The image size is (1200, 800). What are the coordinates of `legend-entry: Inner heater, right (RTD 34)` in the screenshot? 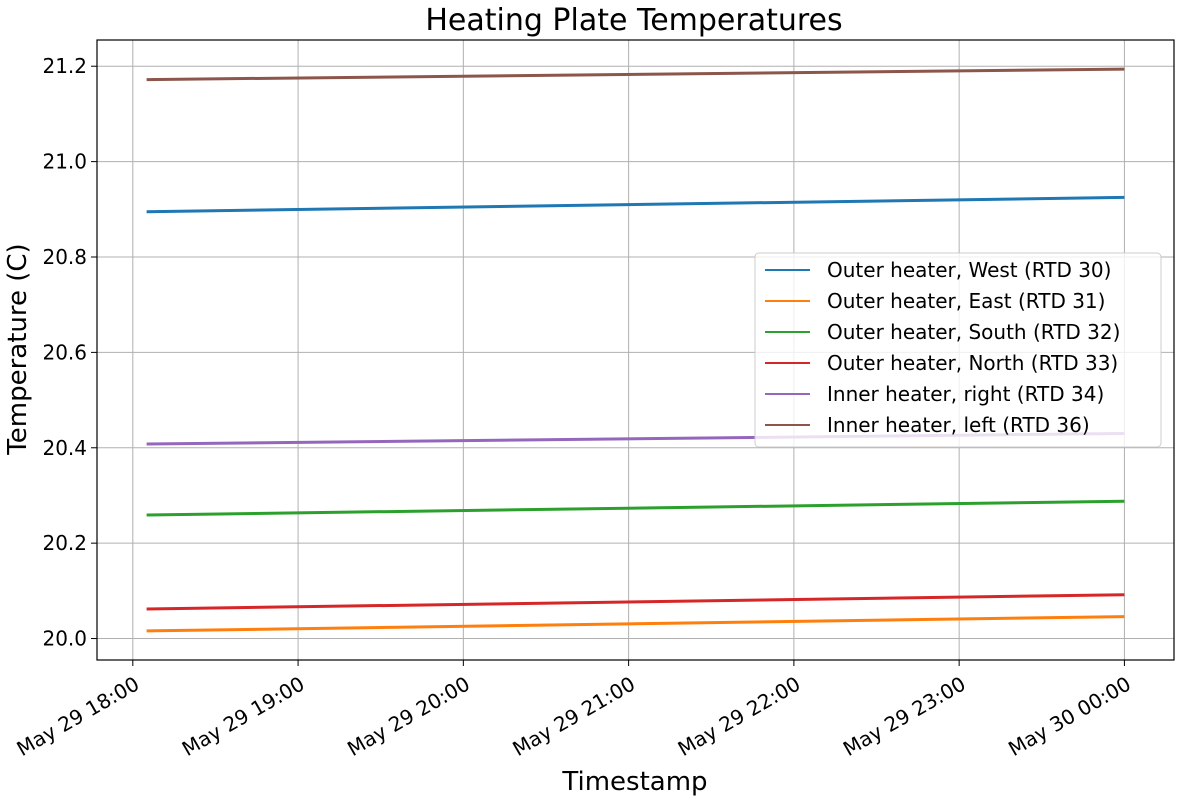 It's located at (965, 394).